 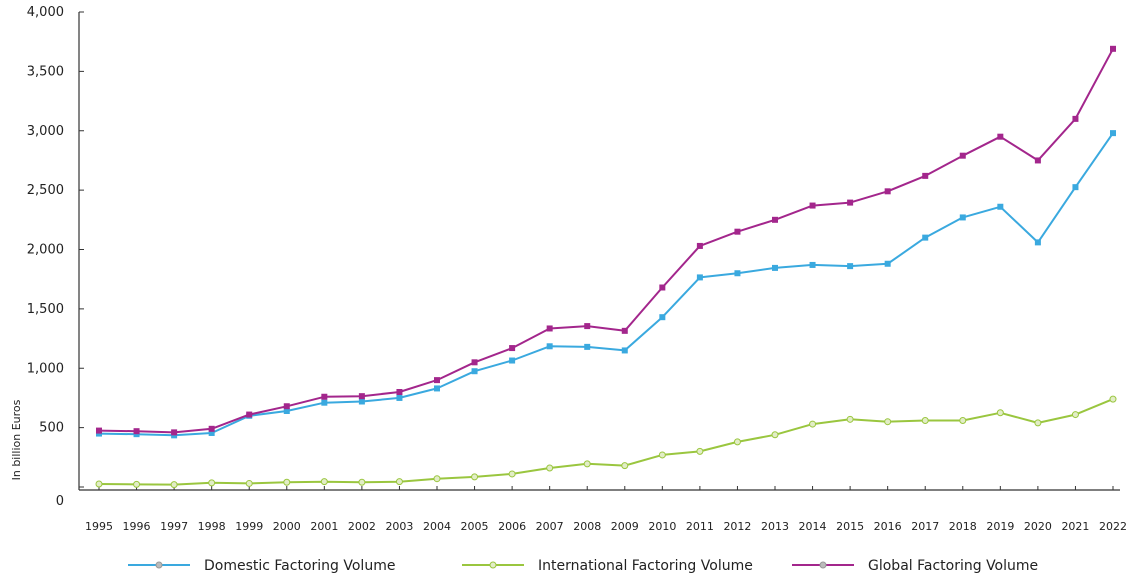 I want to click on y-tick-label: 2,500, so click(x=45, y=190).